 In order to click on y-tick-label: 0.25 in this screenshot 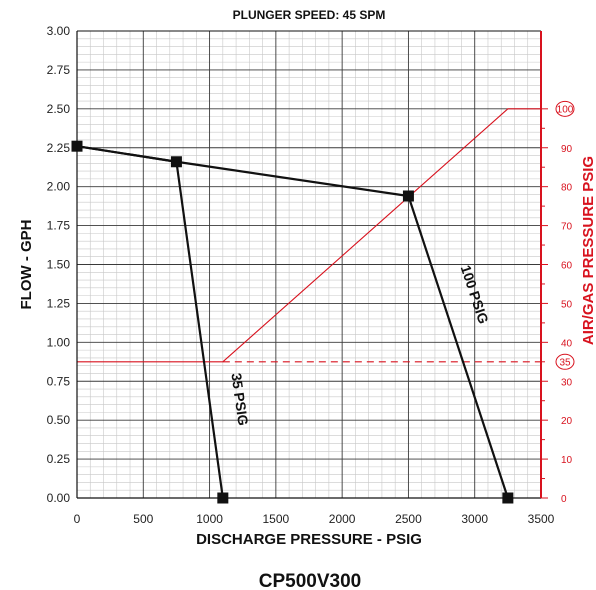, I will do `click(59, 459)`.